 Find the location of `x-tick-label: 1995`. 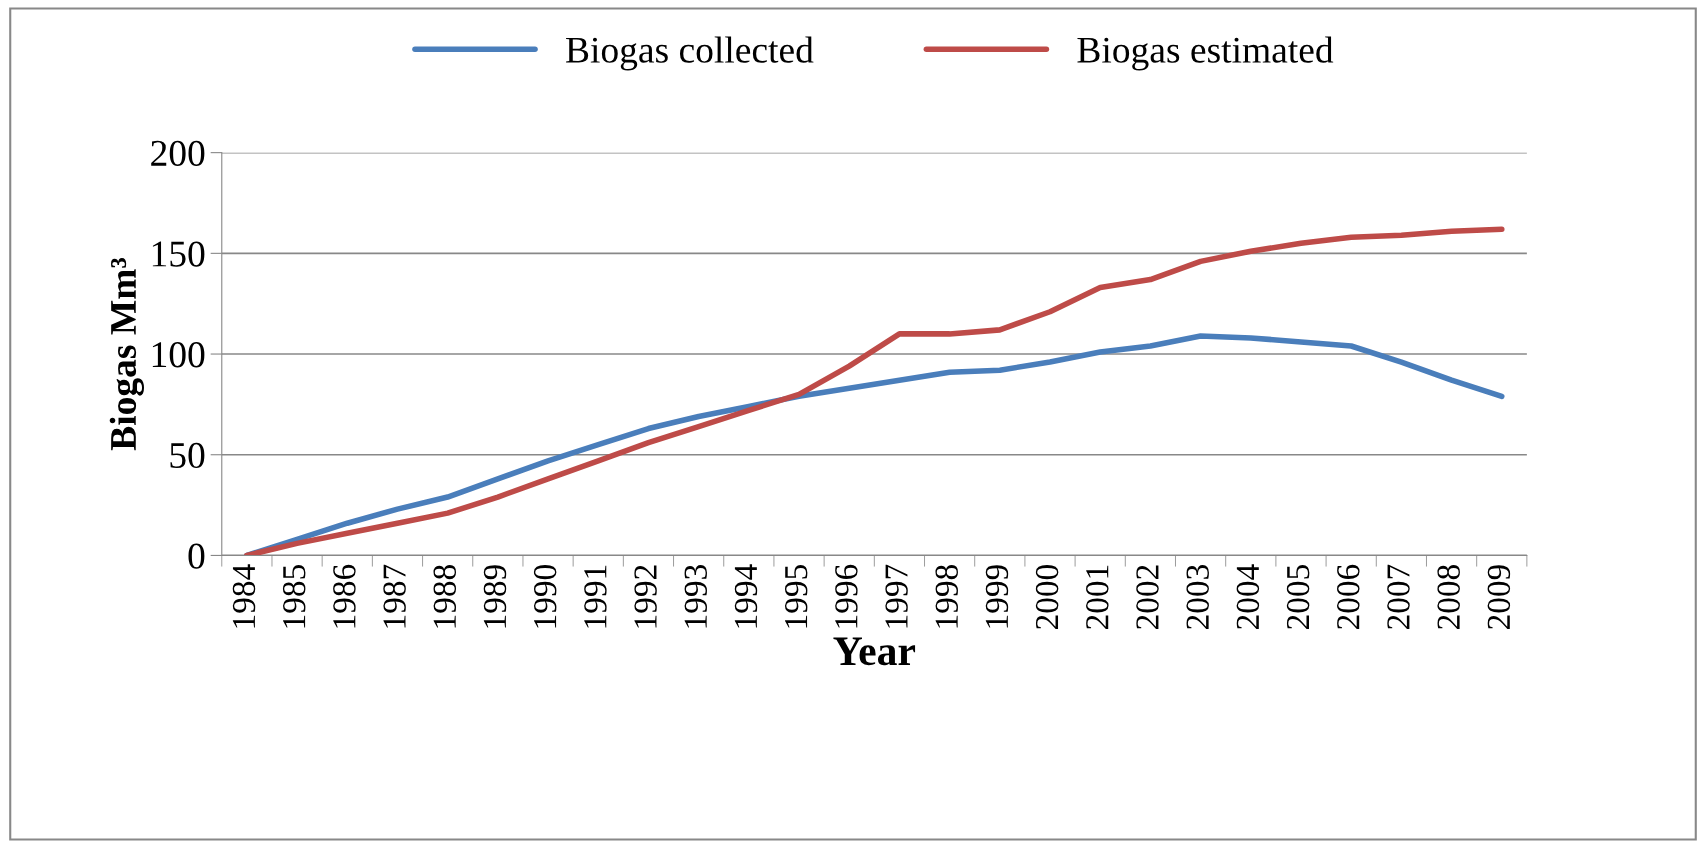

x-tick-label: 1995 is located at coordinates (796, 596).